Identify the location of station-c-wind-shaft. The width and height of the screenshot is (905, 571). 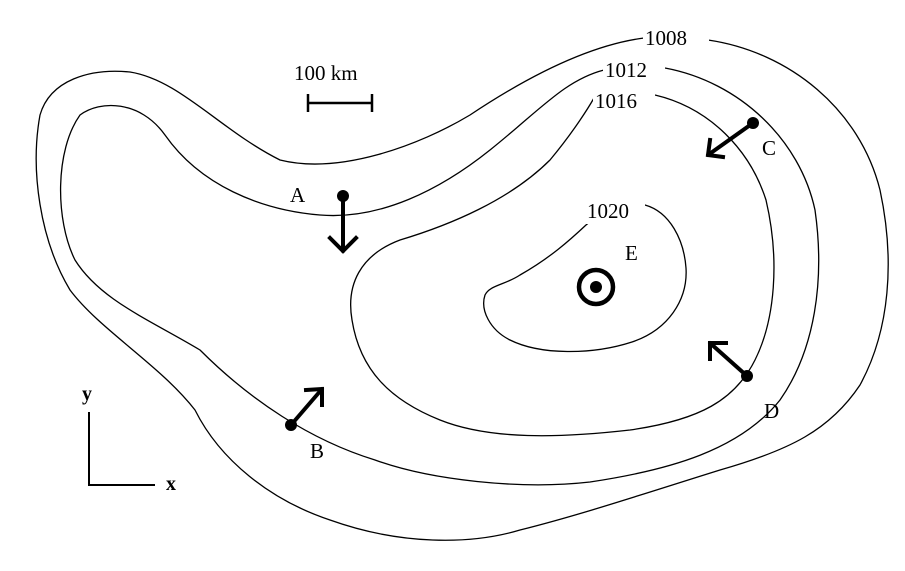
(730, 139).